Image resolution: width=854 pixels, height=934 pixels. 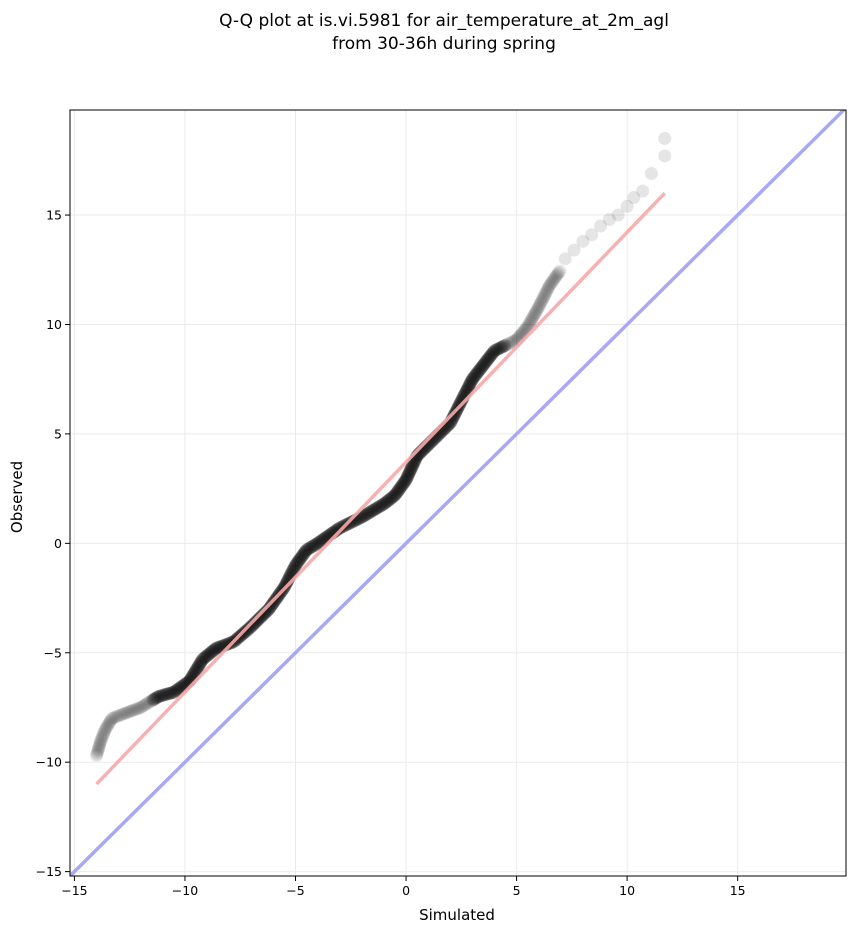 I want to click on y-tick-label: 15, so click(x=54, y=215).